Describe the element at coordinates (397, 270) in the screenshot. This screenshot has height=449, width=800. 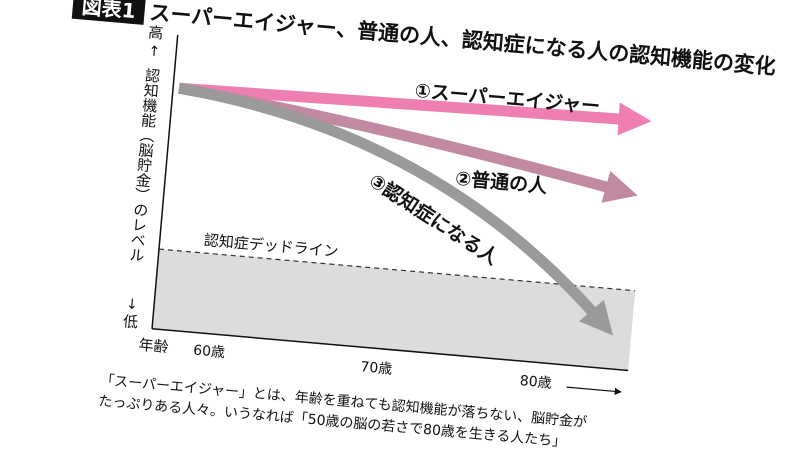
I see `deadline-line` at that location.